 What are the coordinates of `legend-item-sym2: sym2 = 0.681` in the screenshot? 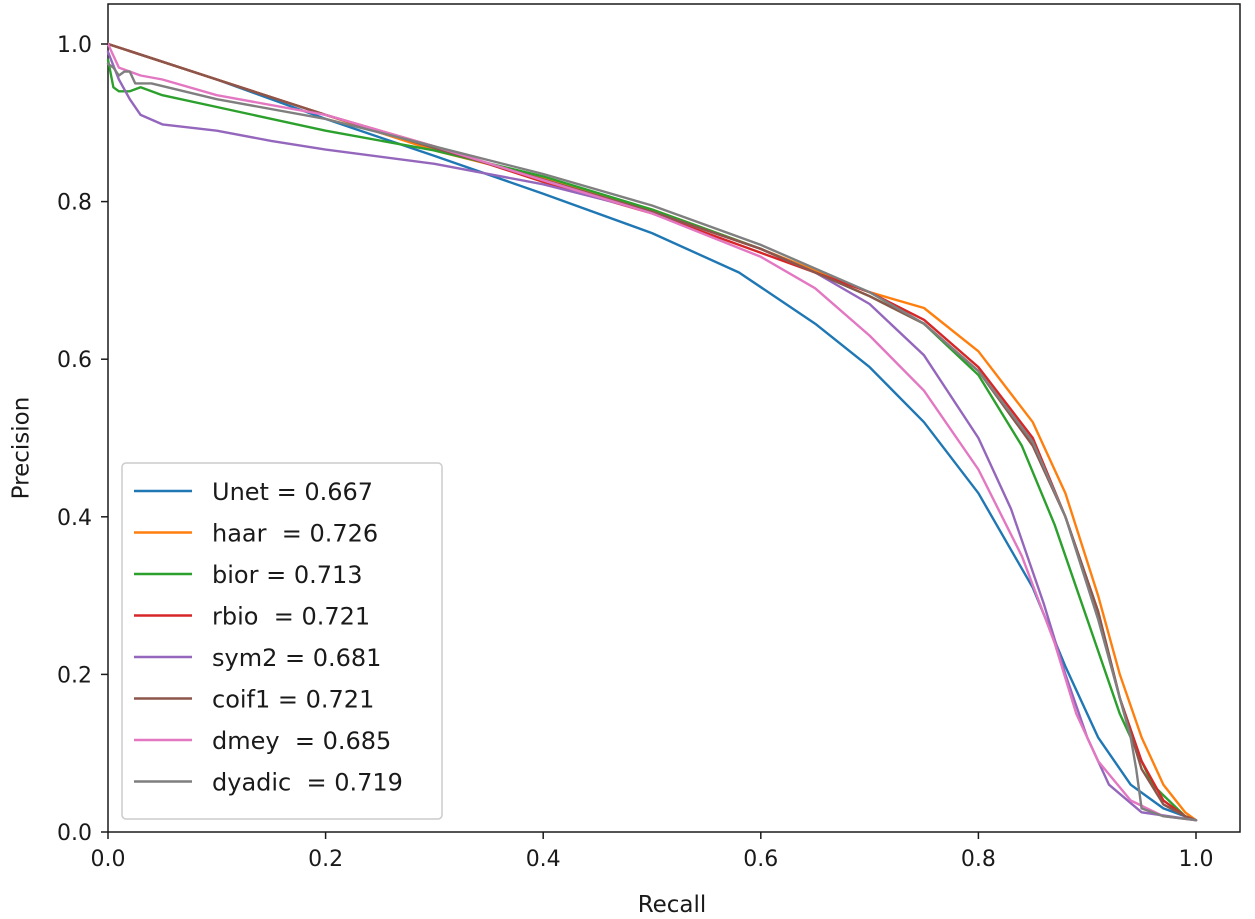 It's located at (257, 658).